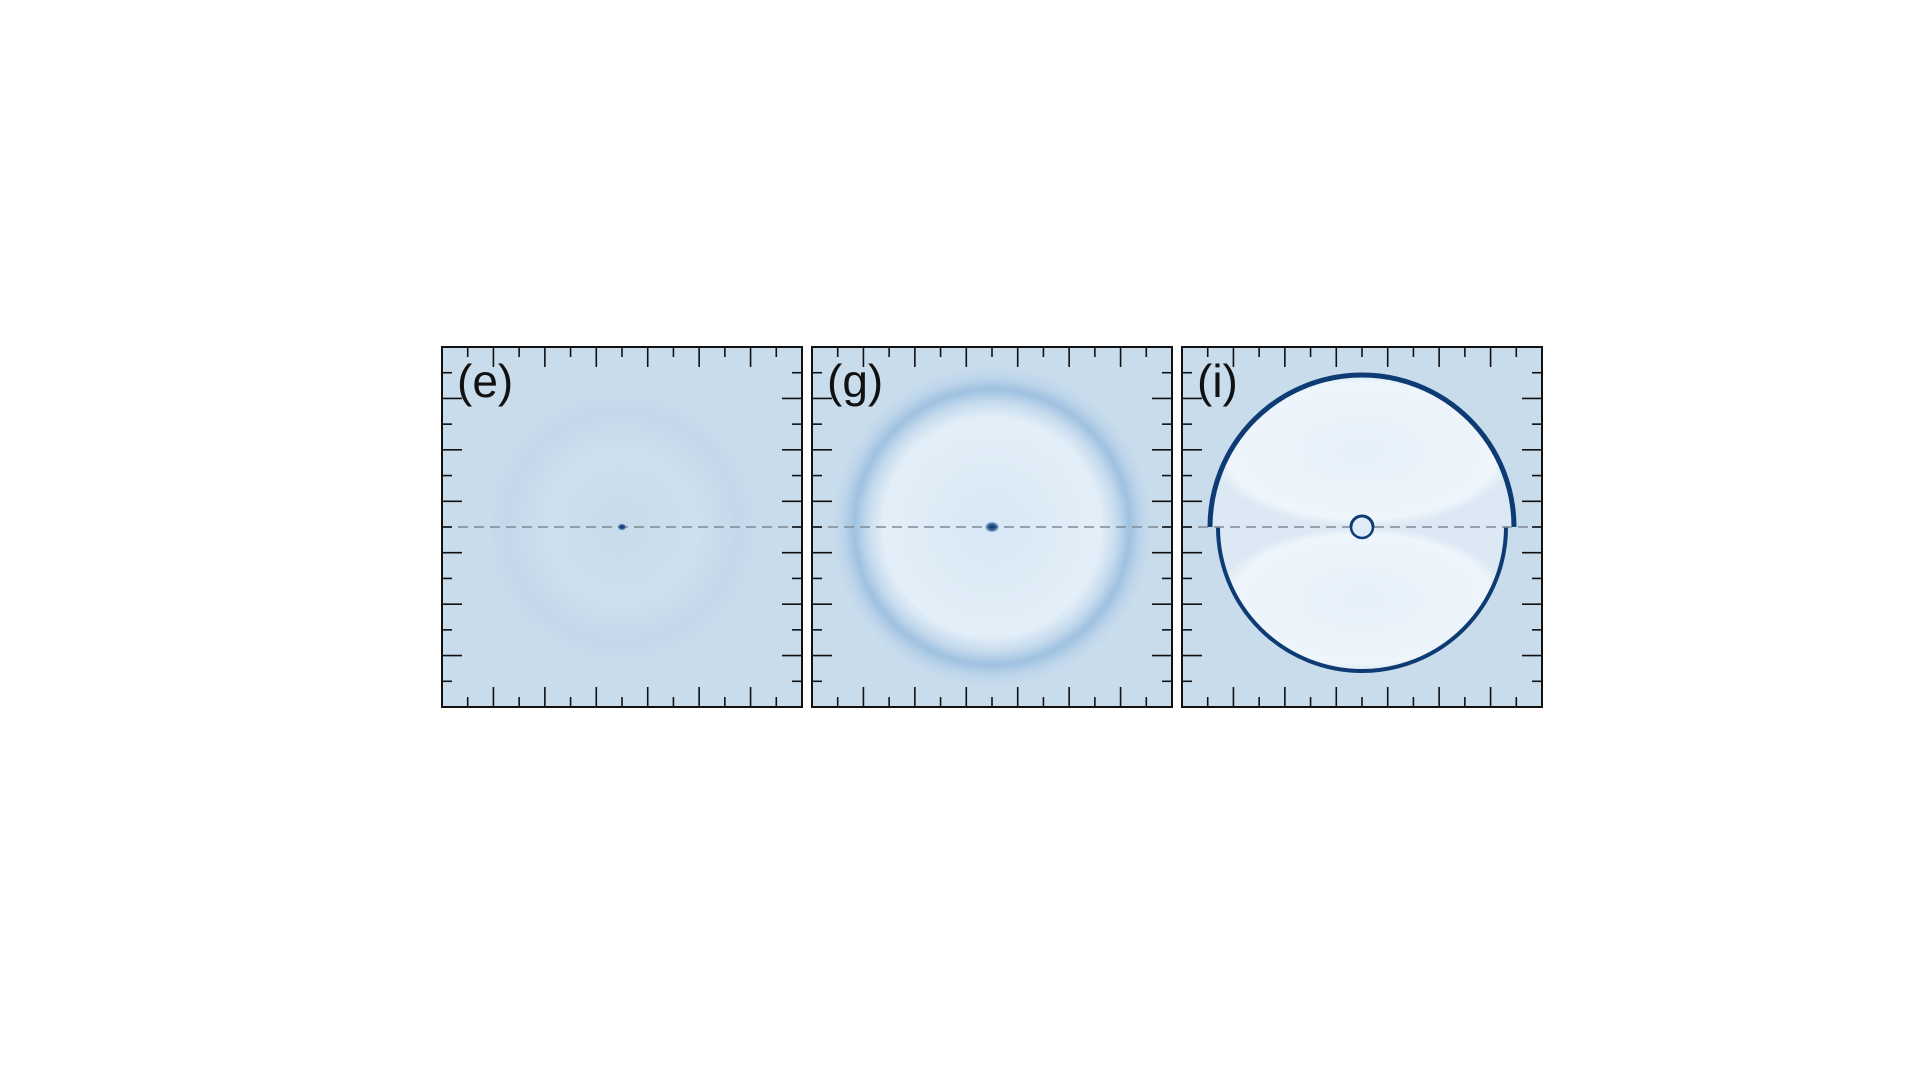 This screenshot has height=1080, width=1920. I want to click on panel-e-frame, so click(622, 527).